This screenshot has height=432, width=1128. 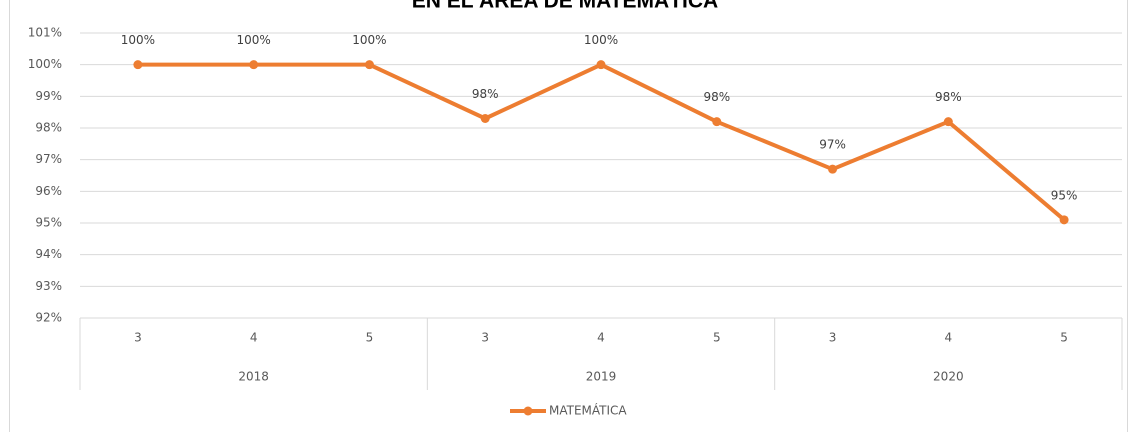 What do you see at coordinates (45, 33) in the screenshot?
I see `y-tick-label: 101%` at bounding box center [45, 33].